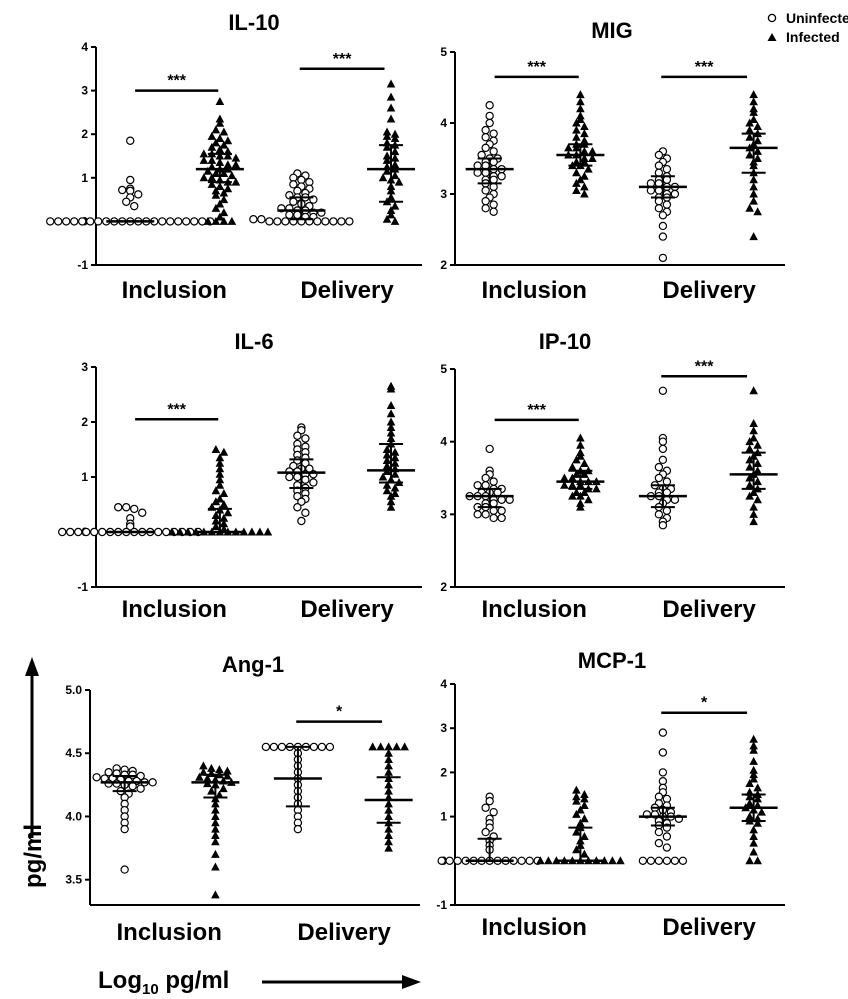  What do you see at coordinates (120, 980) in the screenshot?
I see `bottom-unit-prefix: Log` at bounding box center [120, 980].